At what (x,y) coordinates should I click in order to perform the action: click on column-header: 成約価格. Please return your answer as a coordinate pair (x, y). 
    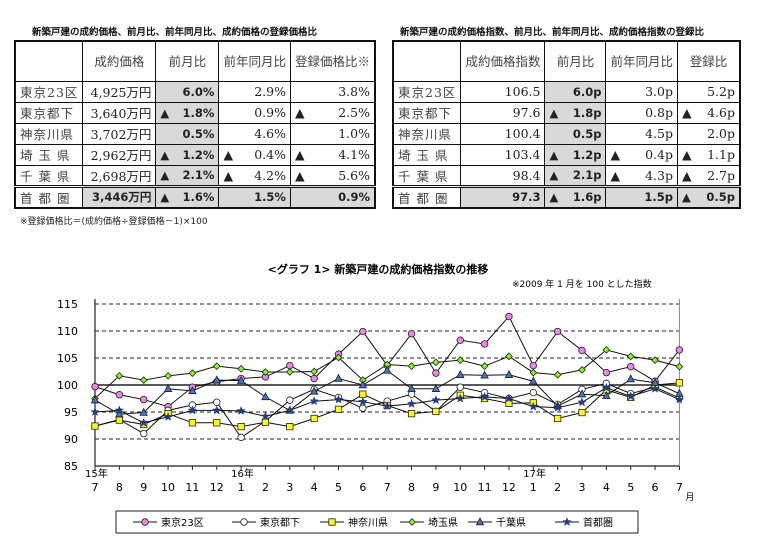
    Looking at the image, I should click on (119, 61).